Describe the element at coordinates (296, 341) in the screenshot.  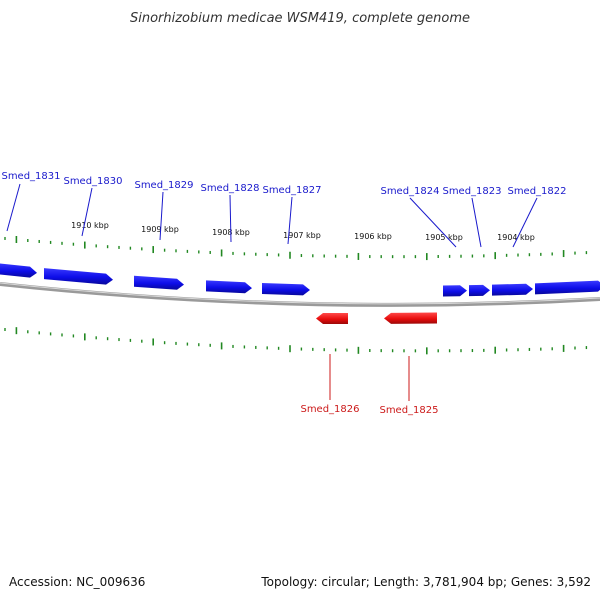
I see `tick-marks-bottom` at that location.